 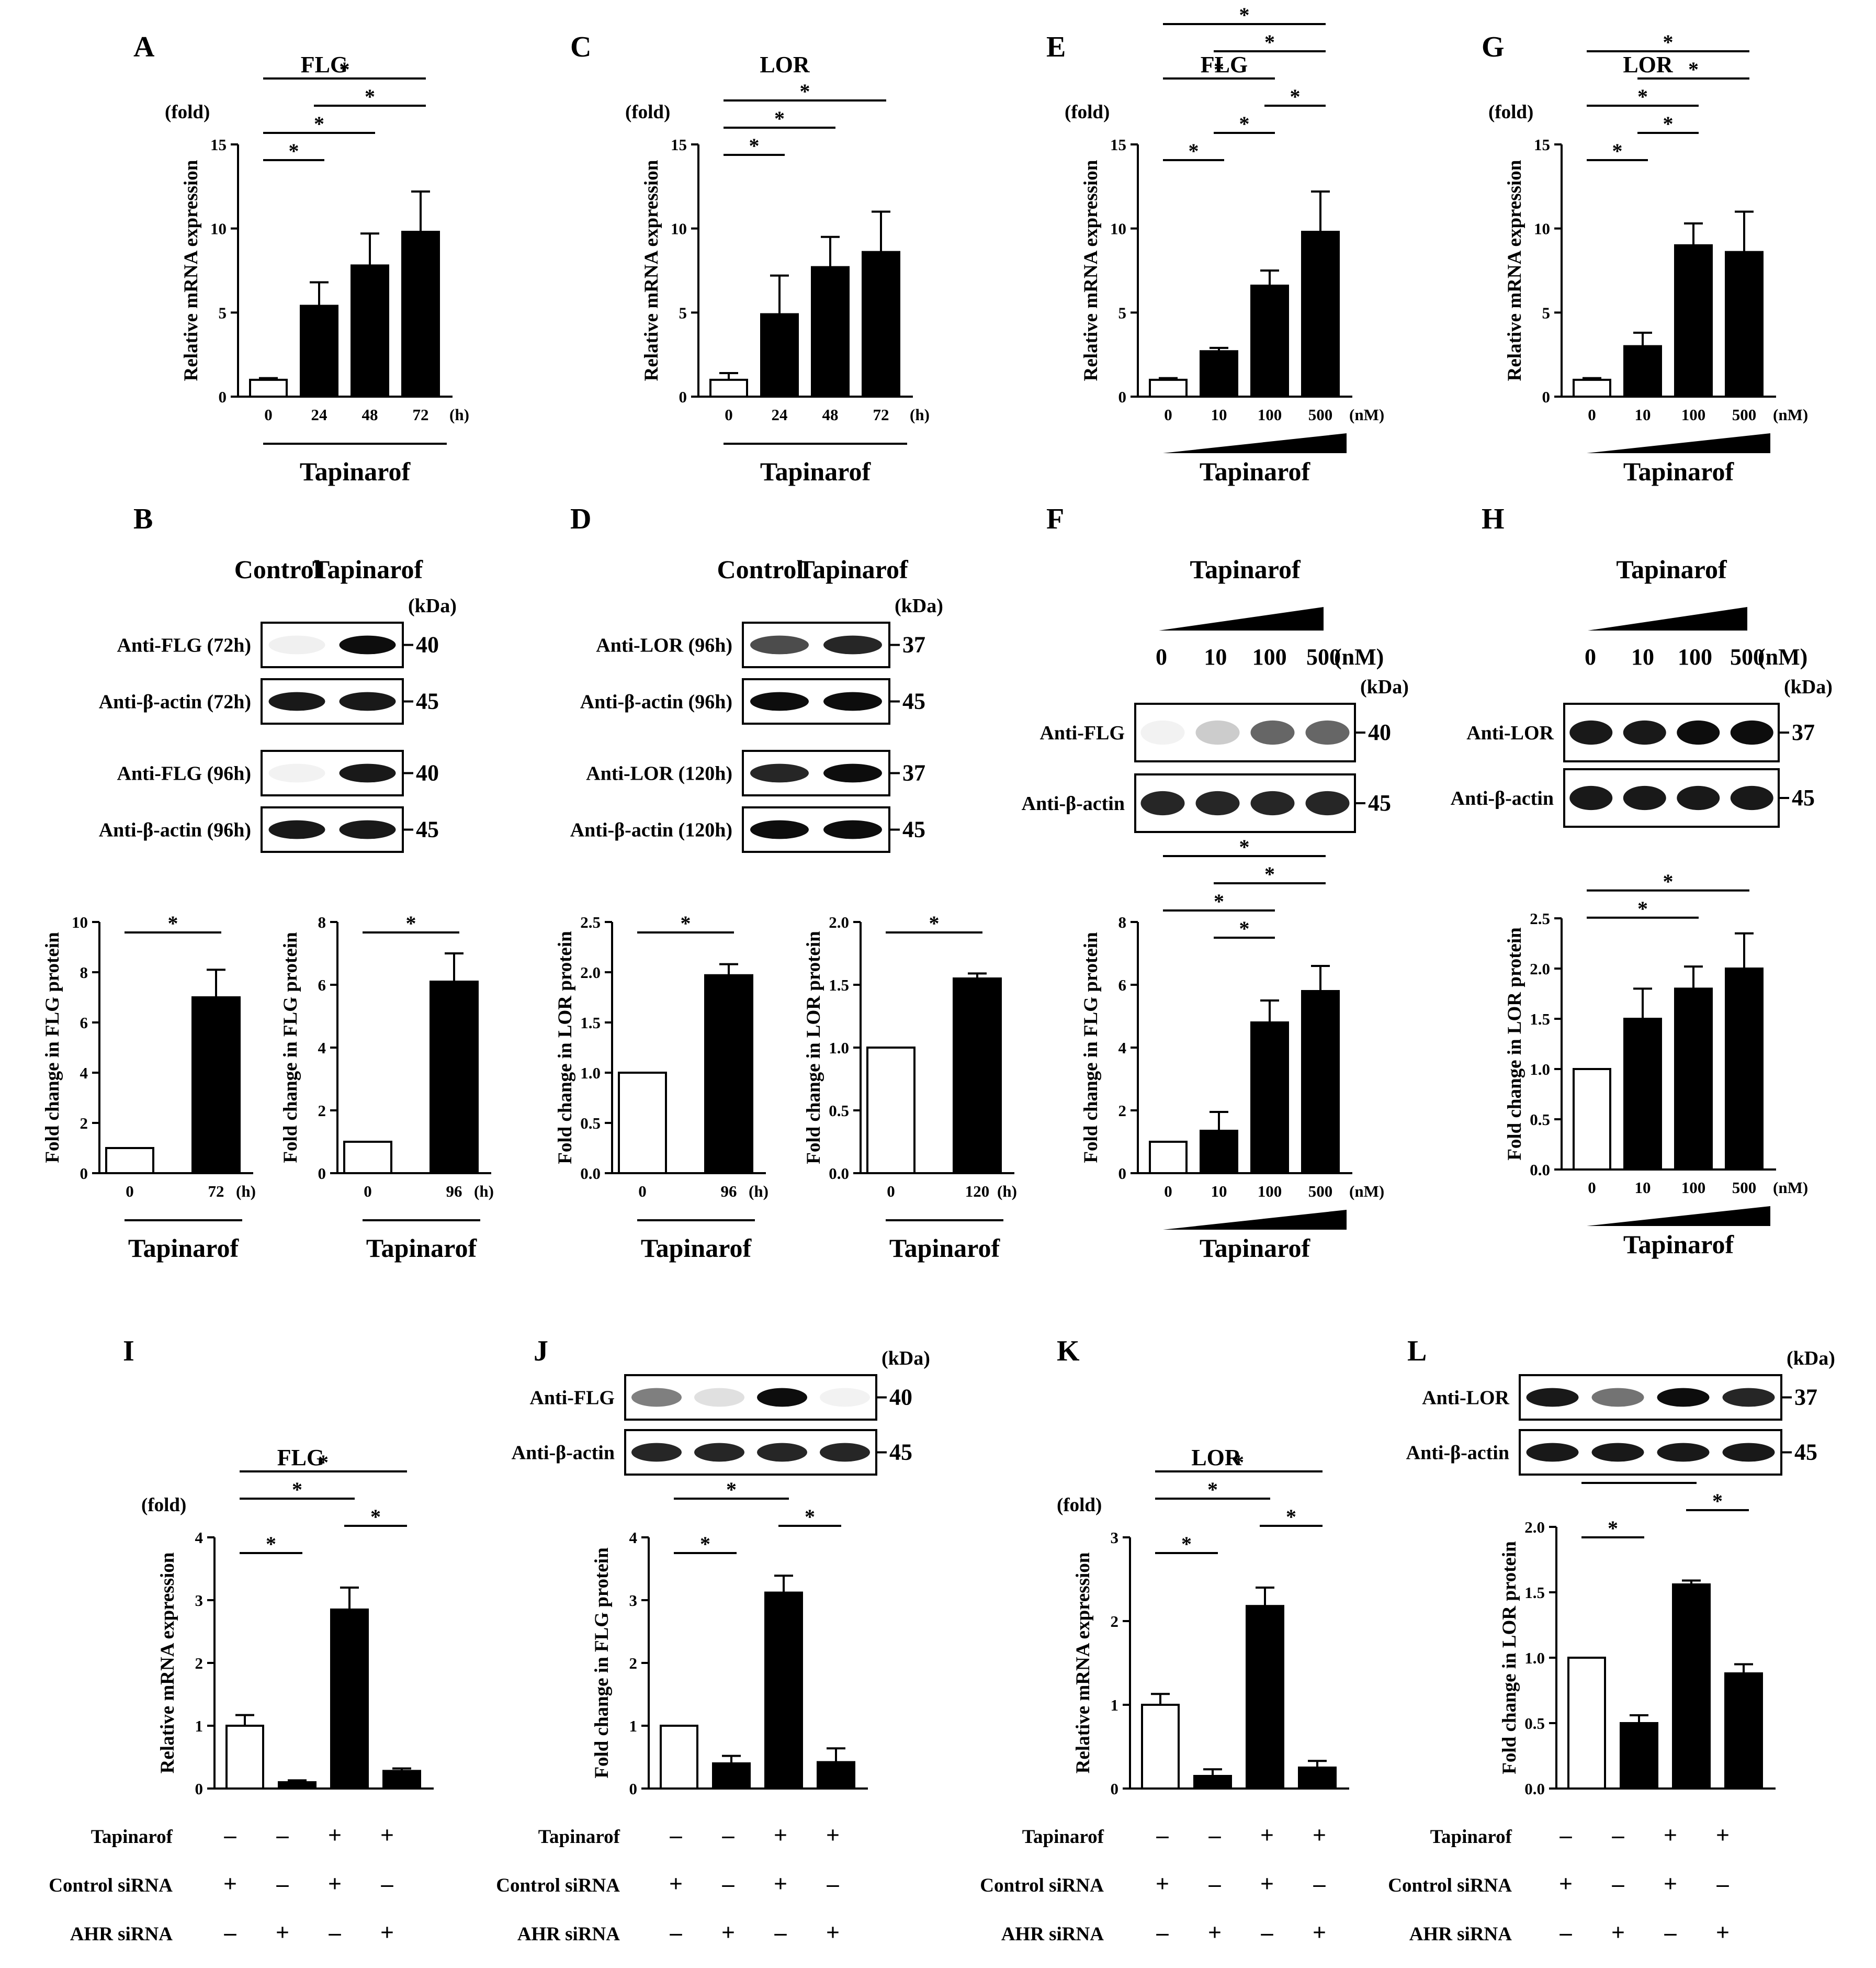 I want to click on blot-row-label: Anti-β-actin (120h), so click(x=651, y=830).